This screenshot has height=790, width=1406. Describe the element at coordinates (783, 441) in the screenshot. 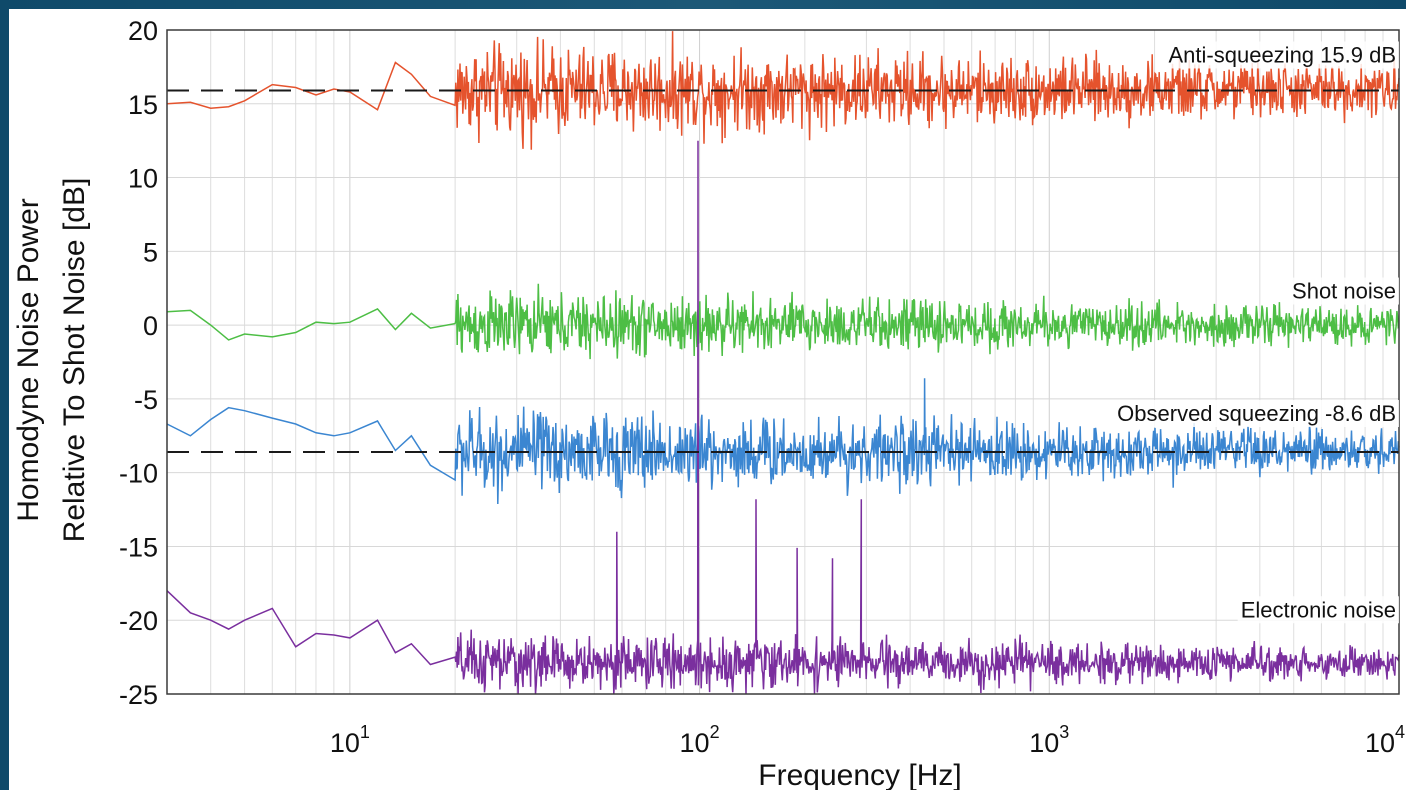

I see `series-line-observed-squeezing` at that location.